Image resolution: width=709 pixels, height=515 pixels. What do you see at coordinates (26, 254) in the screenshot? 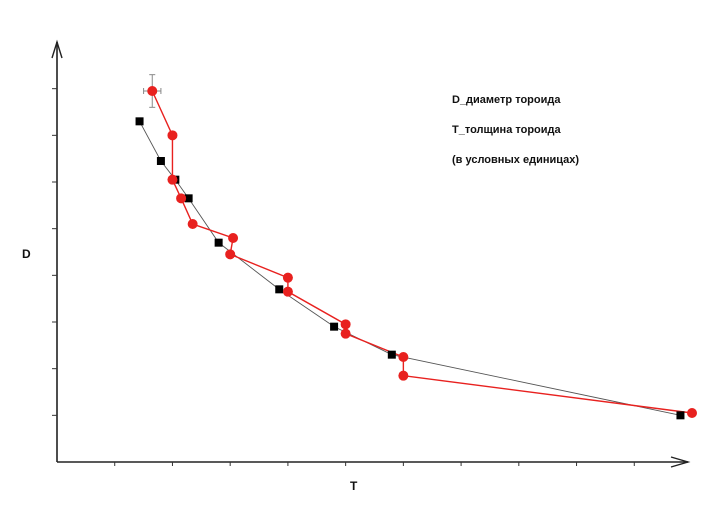
I see `y-axis-title: D` at bounding box center [26, 254].